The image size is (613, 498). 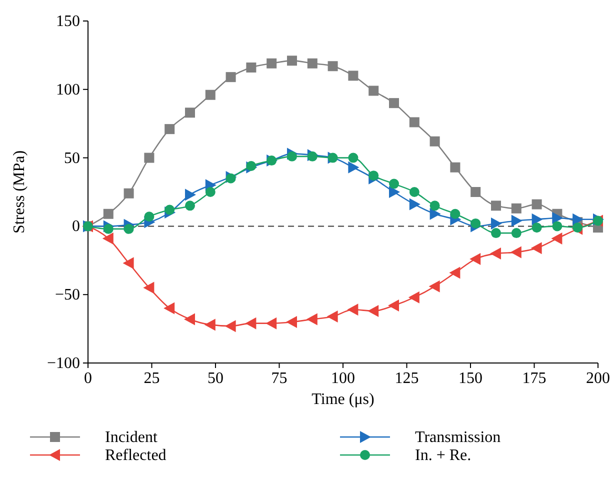 What do you see at coordinates (67, 295) in the screenshot?
I see `y-tick-label: −50` at bounding box center [67, 295].